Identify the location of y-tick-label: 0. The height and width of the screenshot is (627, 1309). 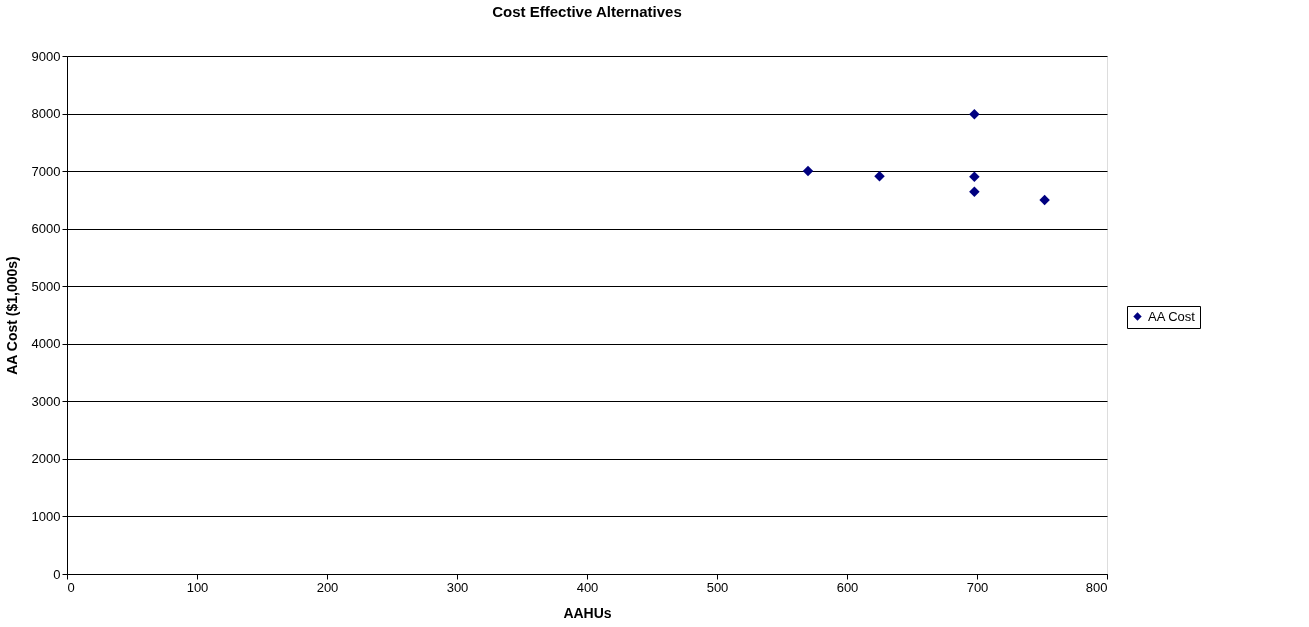
(57, 574).